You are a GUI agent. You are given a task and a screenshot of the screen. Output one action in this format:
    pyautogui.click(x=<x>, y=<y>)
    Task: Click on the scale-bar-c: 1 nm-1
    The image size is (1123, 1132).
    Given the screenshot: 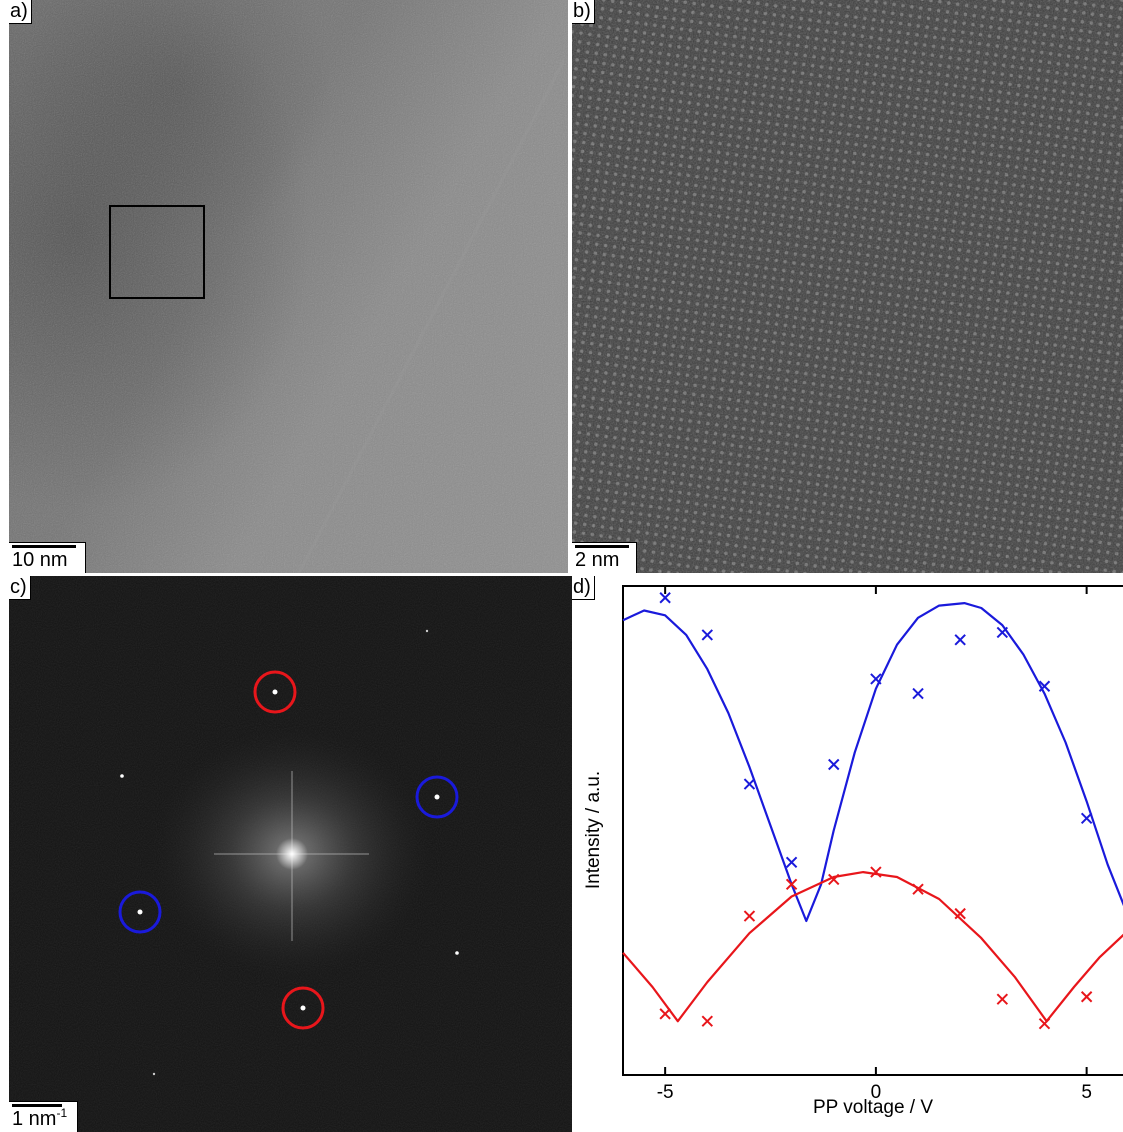 What is the action you would take?
    pyautogui.click(x=43, y=1116)
    